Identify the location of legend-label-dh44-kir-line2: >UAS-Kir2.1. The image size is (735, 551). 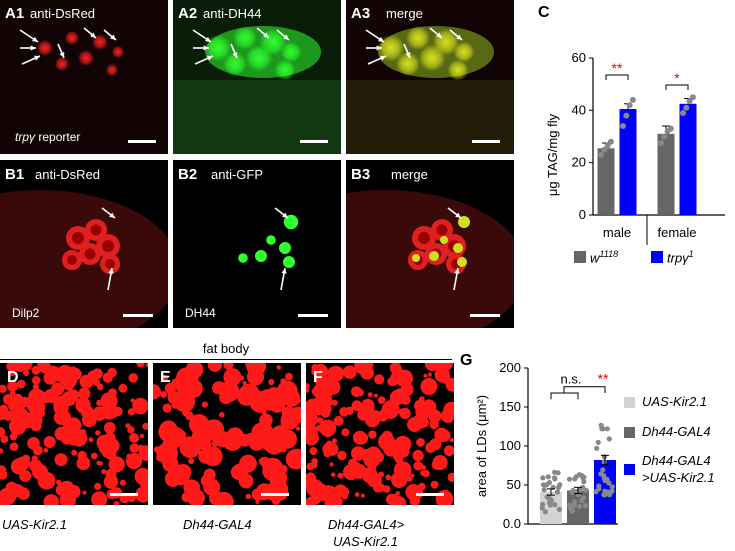
(678, 477).